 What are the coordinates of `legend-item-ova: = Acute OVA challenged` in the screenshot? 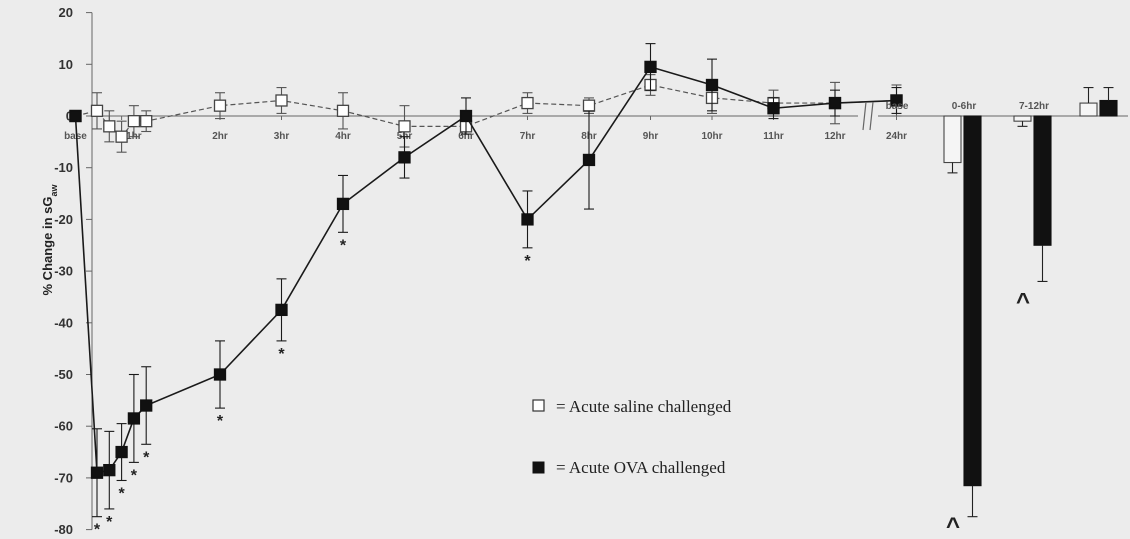 It's located at (629, 467).